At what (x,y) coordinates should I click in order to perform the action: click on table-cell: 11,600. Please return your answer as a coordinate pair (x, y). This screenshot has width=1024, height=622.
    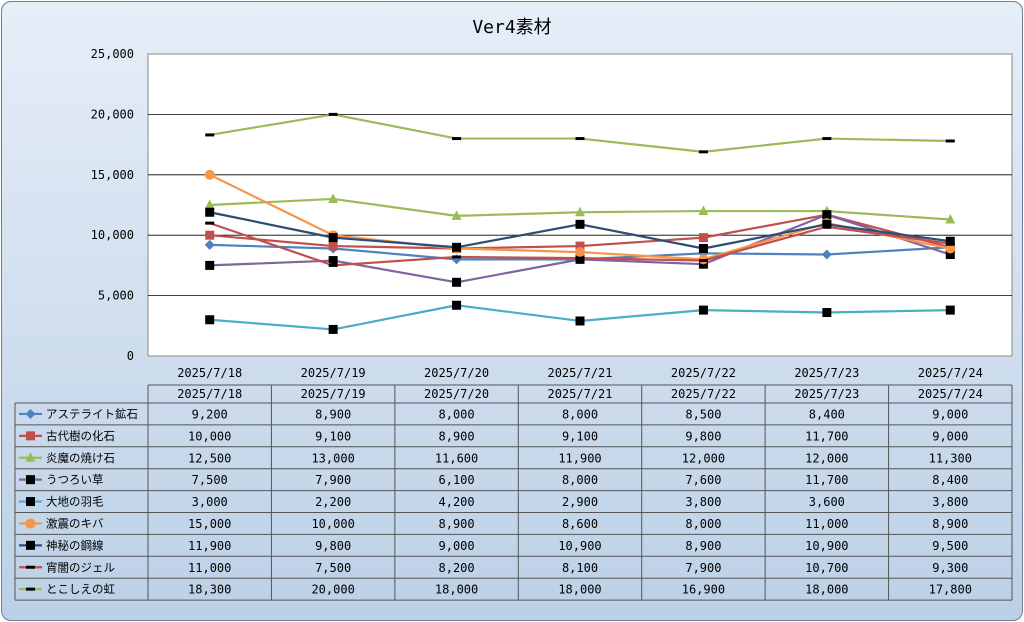
    Looking at the image, I should click on (456, 458).